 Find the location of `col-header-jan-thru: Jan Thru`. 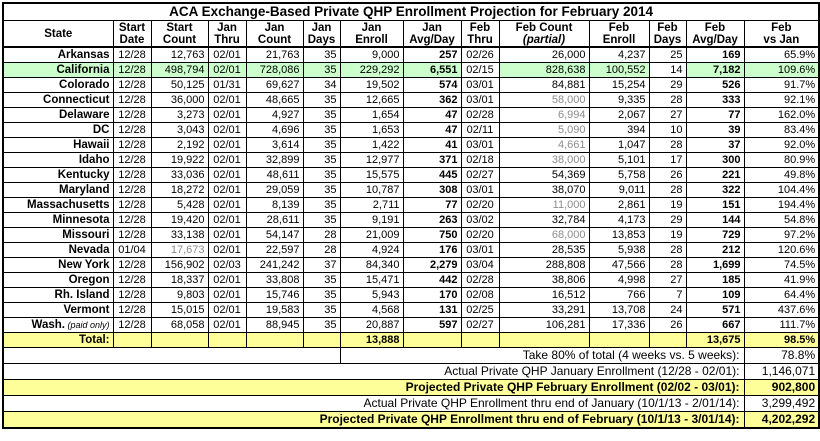

col-header-jan-thru: Jan Thru is located at coordinates (227, 34).